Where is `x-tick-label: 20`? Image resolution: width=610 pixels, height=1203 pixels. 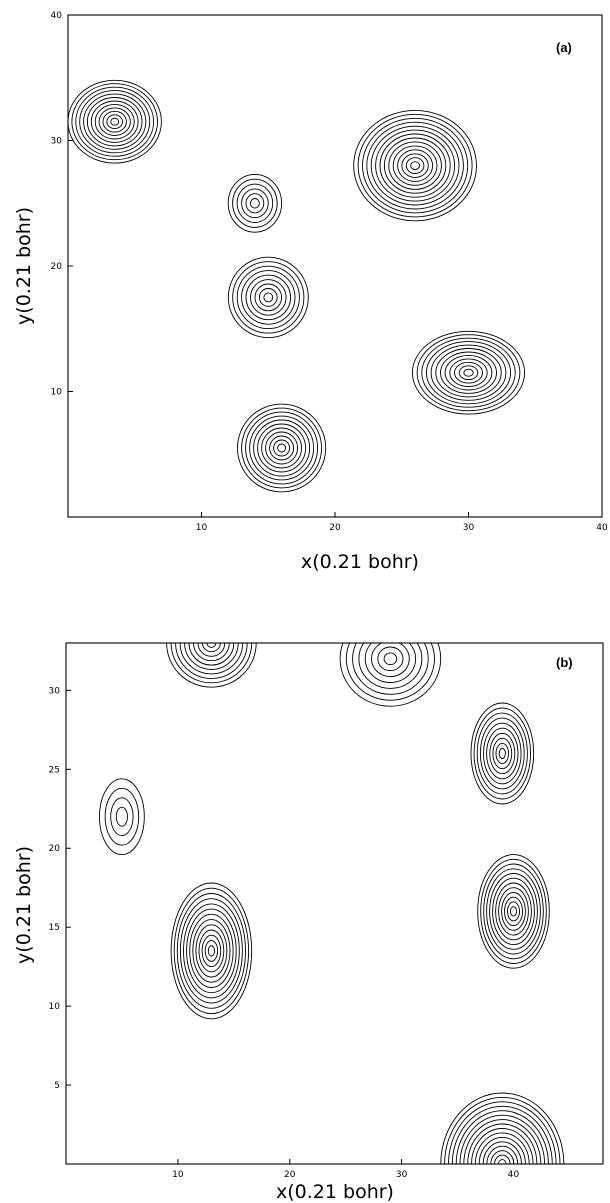 x-tick-label: 20 is located at coordinates (335, 528).